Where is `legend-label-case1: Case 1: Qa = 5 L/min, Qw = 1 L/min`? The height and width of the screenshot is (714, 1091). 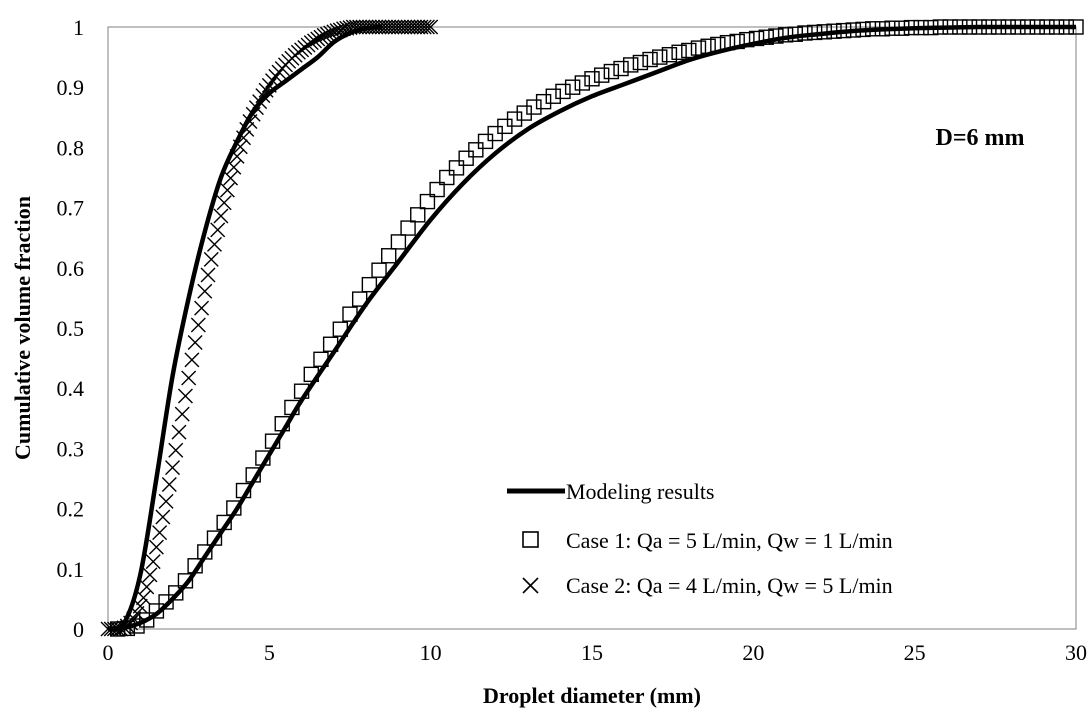 legend-label-case1: Case 1: Qa = 5 L/min, Qw = 1 L/min is located at coordinates (729, 540).